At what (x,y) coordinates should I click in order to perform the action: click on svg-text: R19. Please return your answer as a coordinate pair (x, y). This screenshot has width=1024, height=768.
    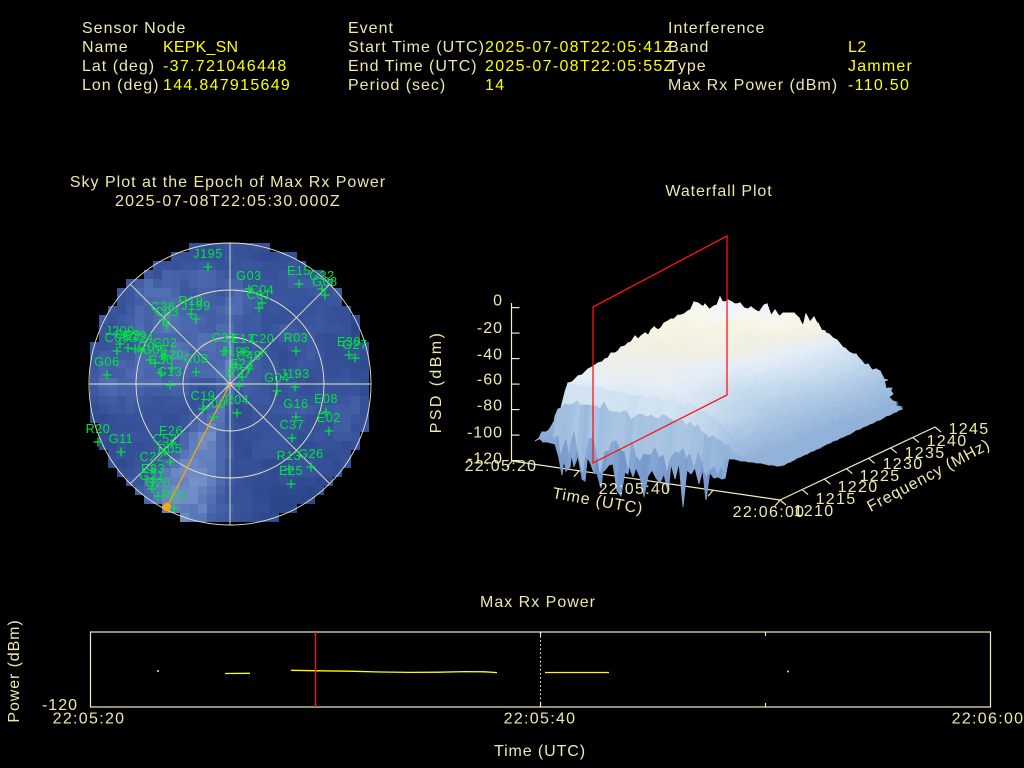
    Looking at the image, I should click on (191, 301).